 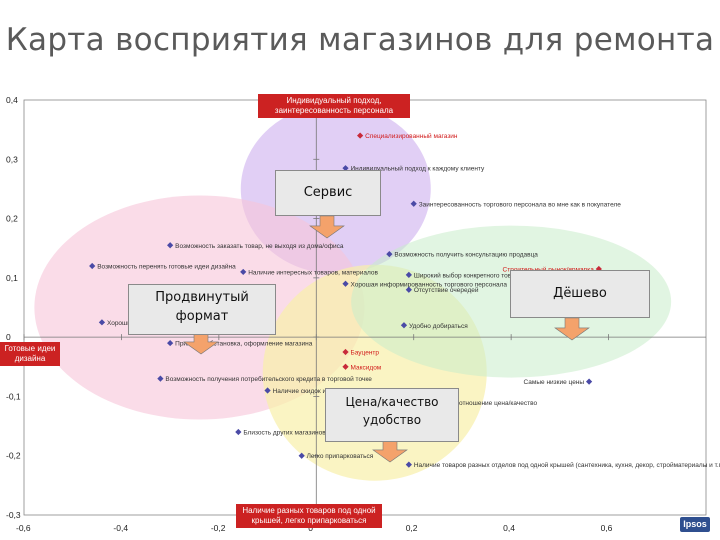 I want to click on point-label: Самые низкие цены, so click(x=554, y=382).